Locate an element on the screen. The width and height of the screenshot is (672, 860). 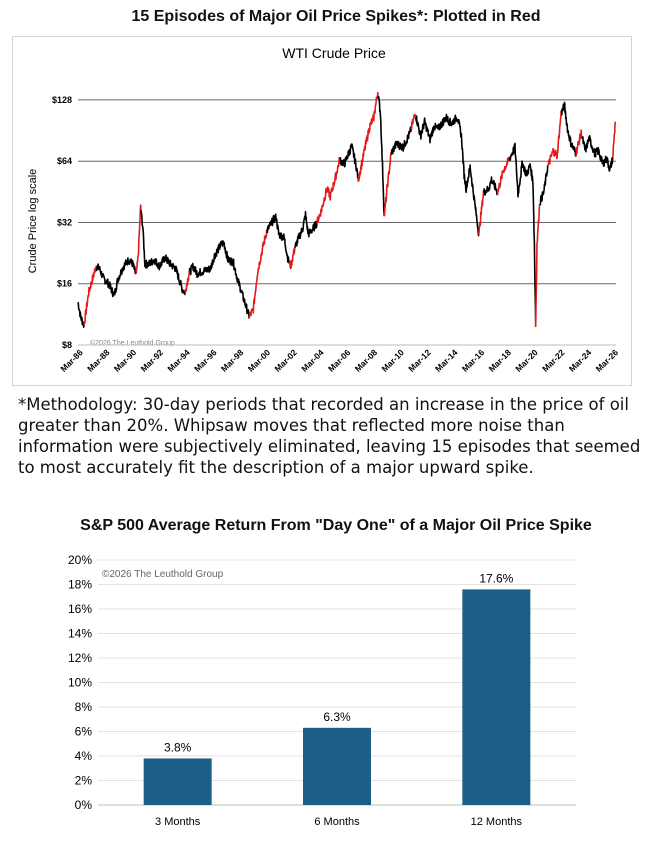
wti-y-tick-label: $128 is located at coordinates (62, 100).